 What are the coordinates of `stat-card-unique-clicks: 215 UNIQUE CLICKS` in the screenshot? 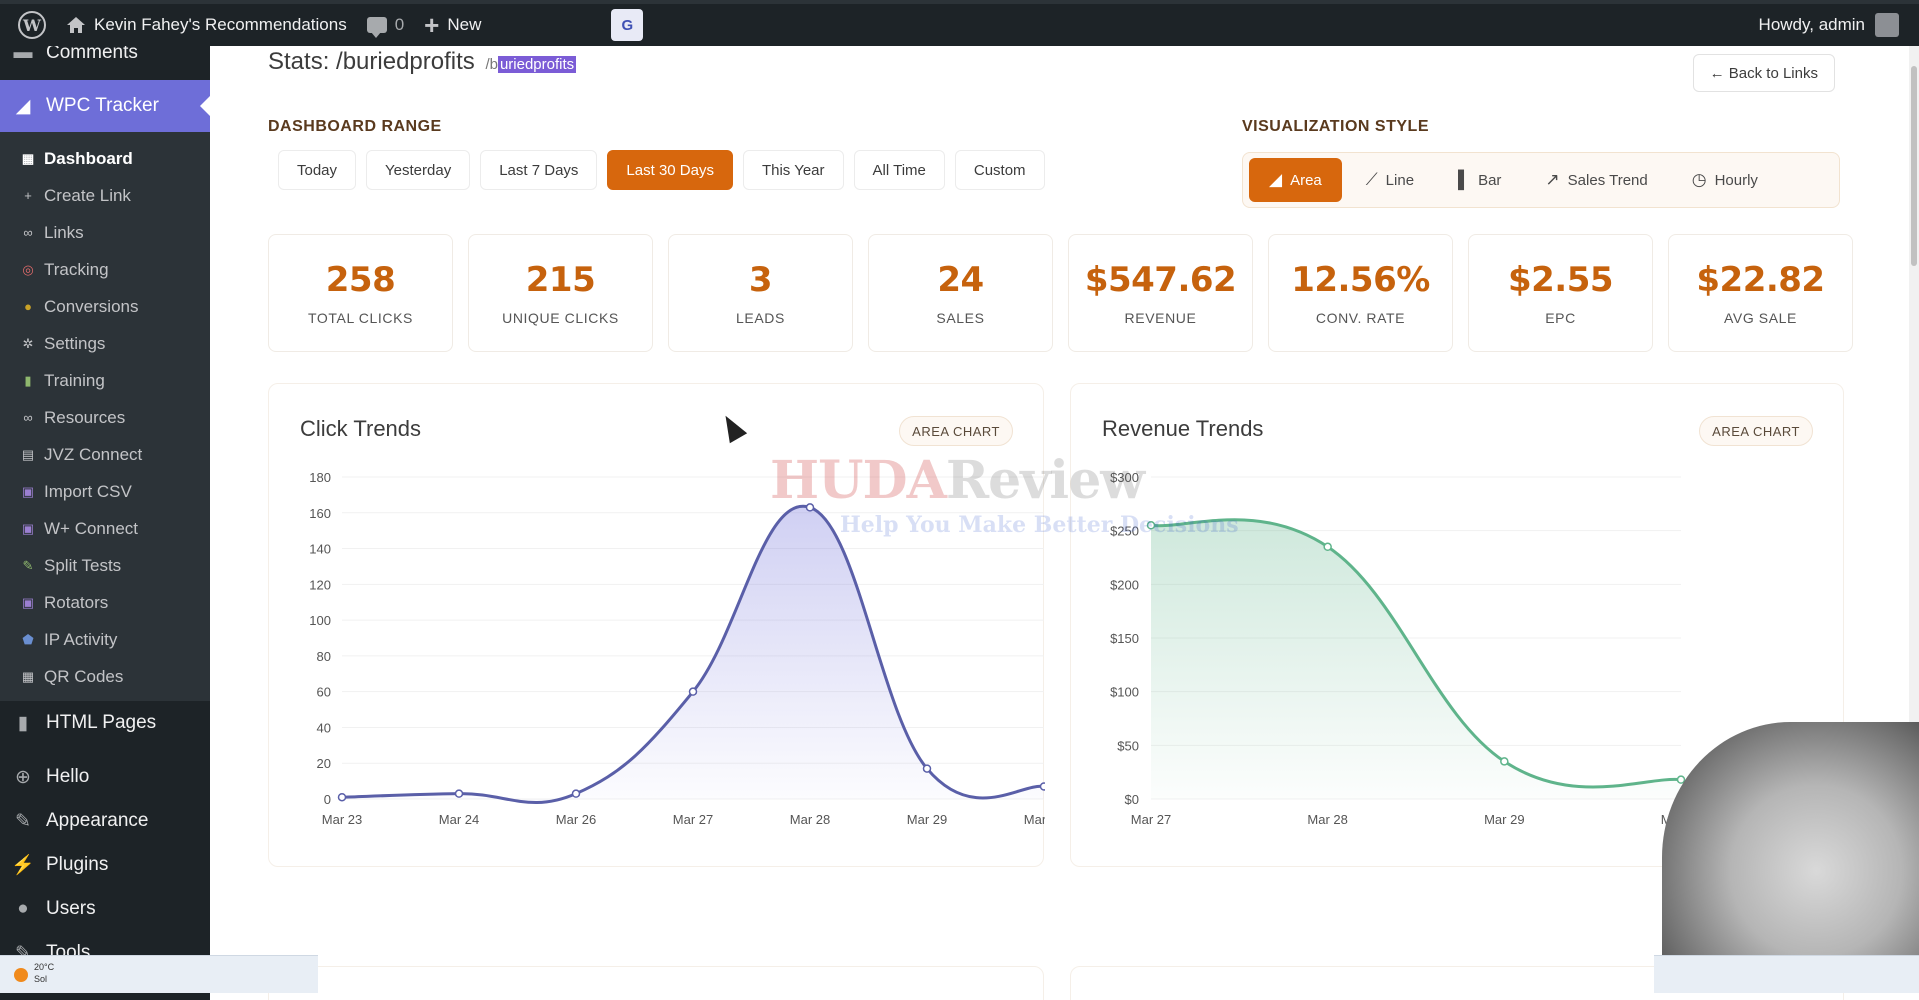 It's located at (560, 293).